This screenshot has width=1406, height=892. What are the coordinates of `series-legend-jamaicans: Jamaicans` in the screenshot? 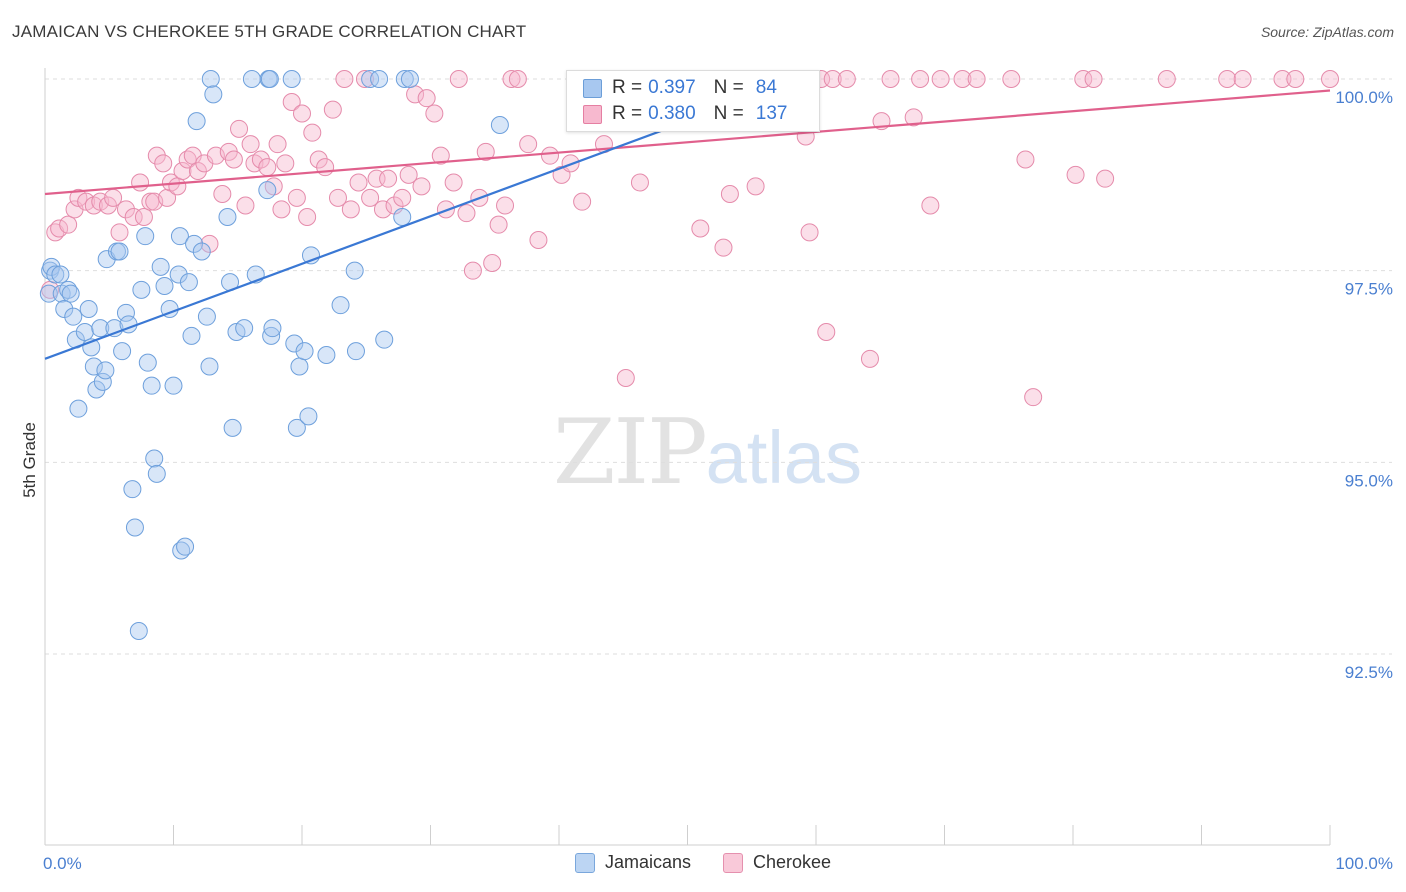 It's located at (632, 862).